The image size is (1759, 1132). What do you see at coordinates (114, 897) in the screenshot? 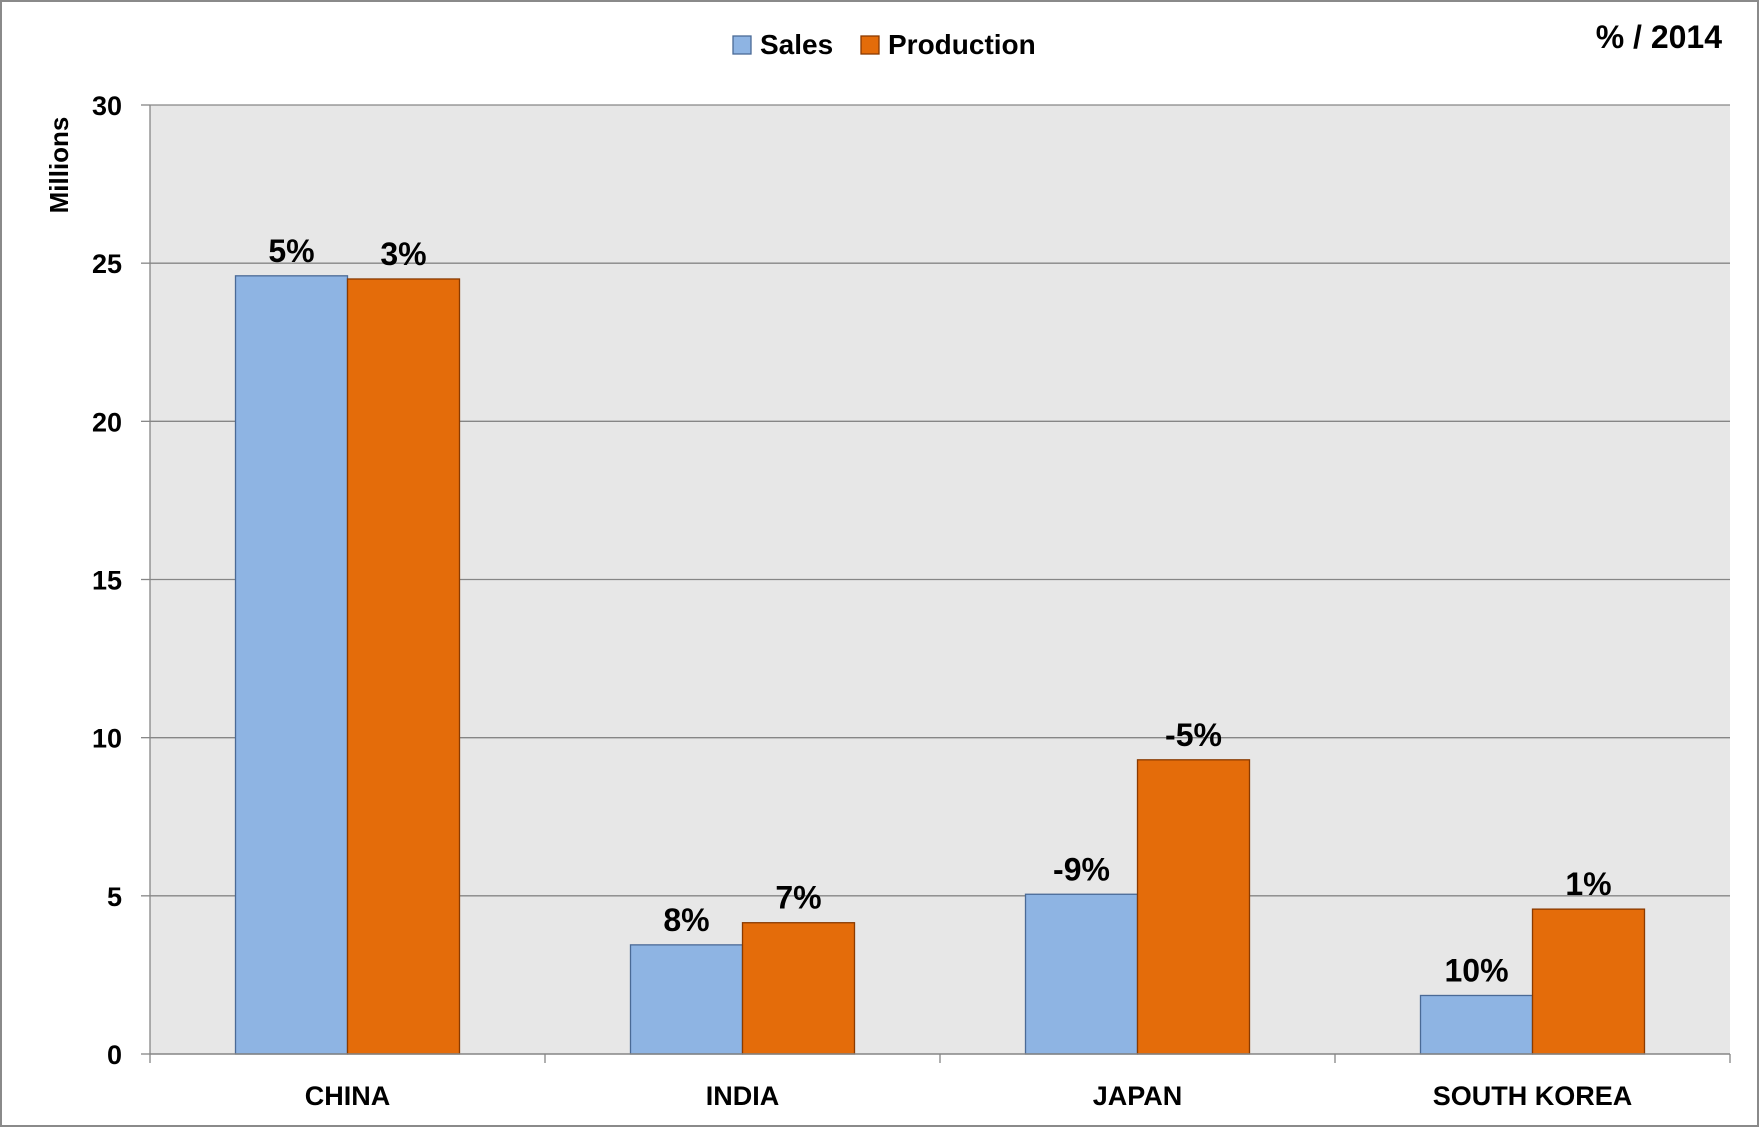
I see `y-tick-label: 5` at bounding box center [114, 897].